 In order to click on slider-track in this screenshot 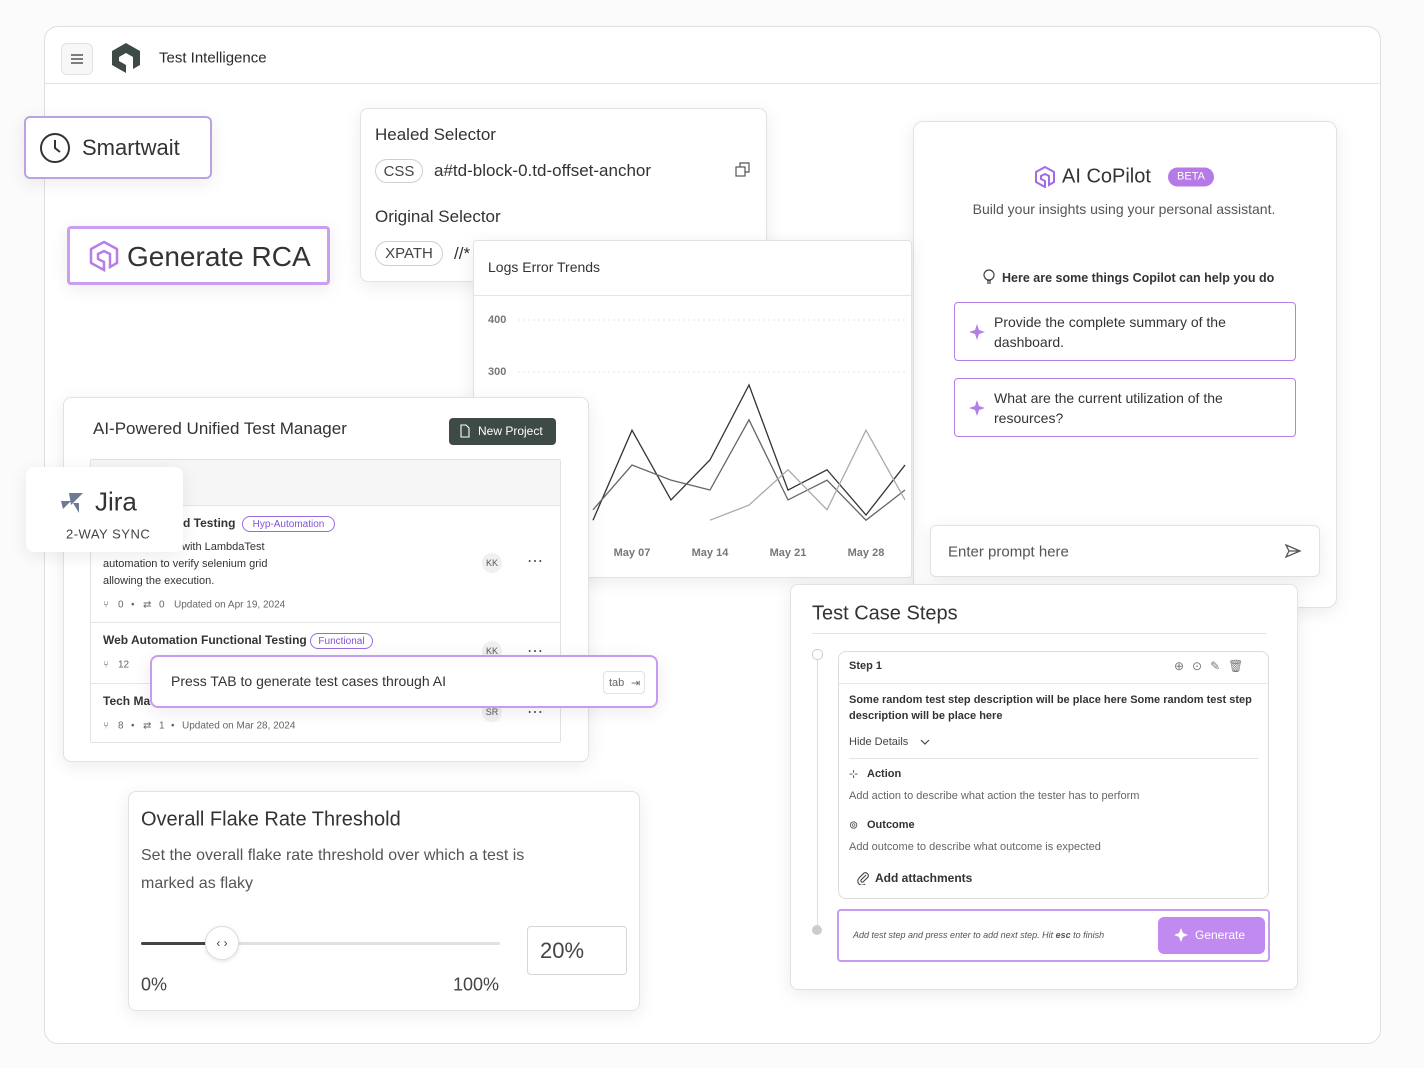, I will do `click(320, 943)`.